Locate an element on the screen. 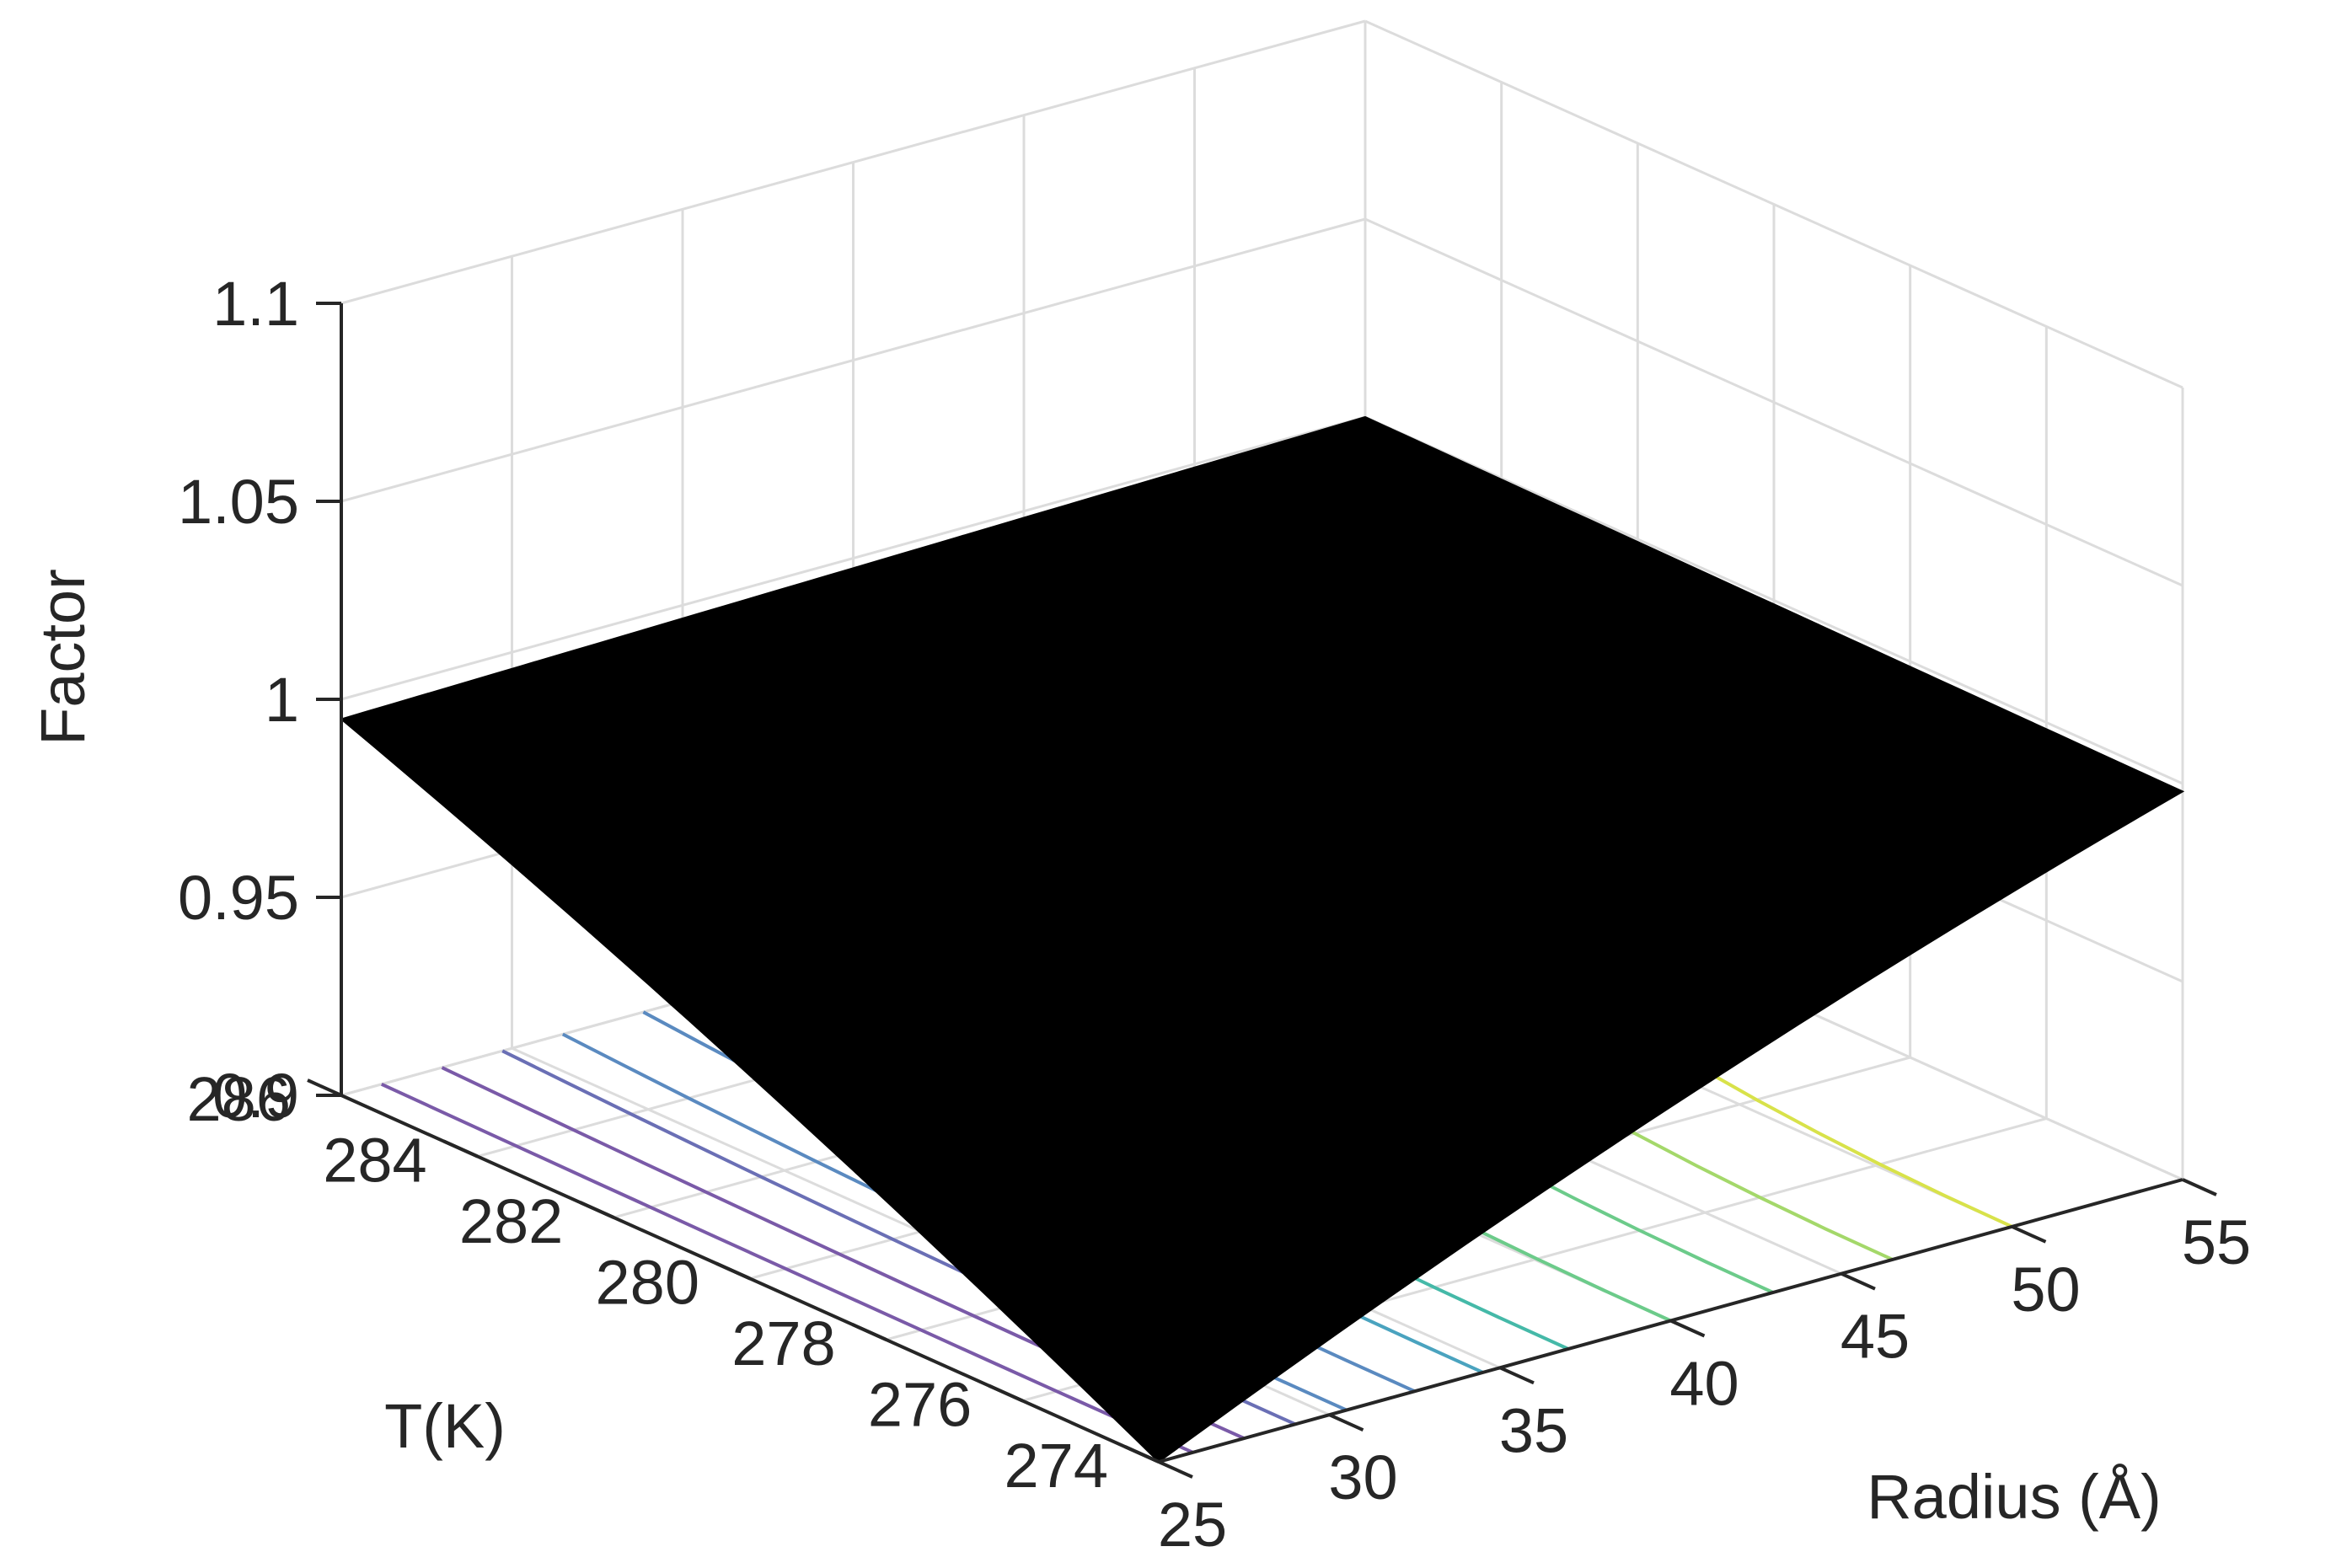 The image size is (2336, 1568). z-tick-label: 1.1 is located at coordinates (255, 304).